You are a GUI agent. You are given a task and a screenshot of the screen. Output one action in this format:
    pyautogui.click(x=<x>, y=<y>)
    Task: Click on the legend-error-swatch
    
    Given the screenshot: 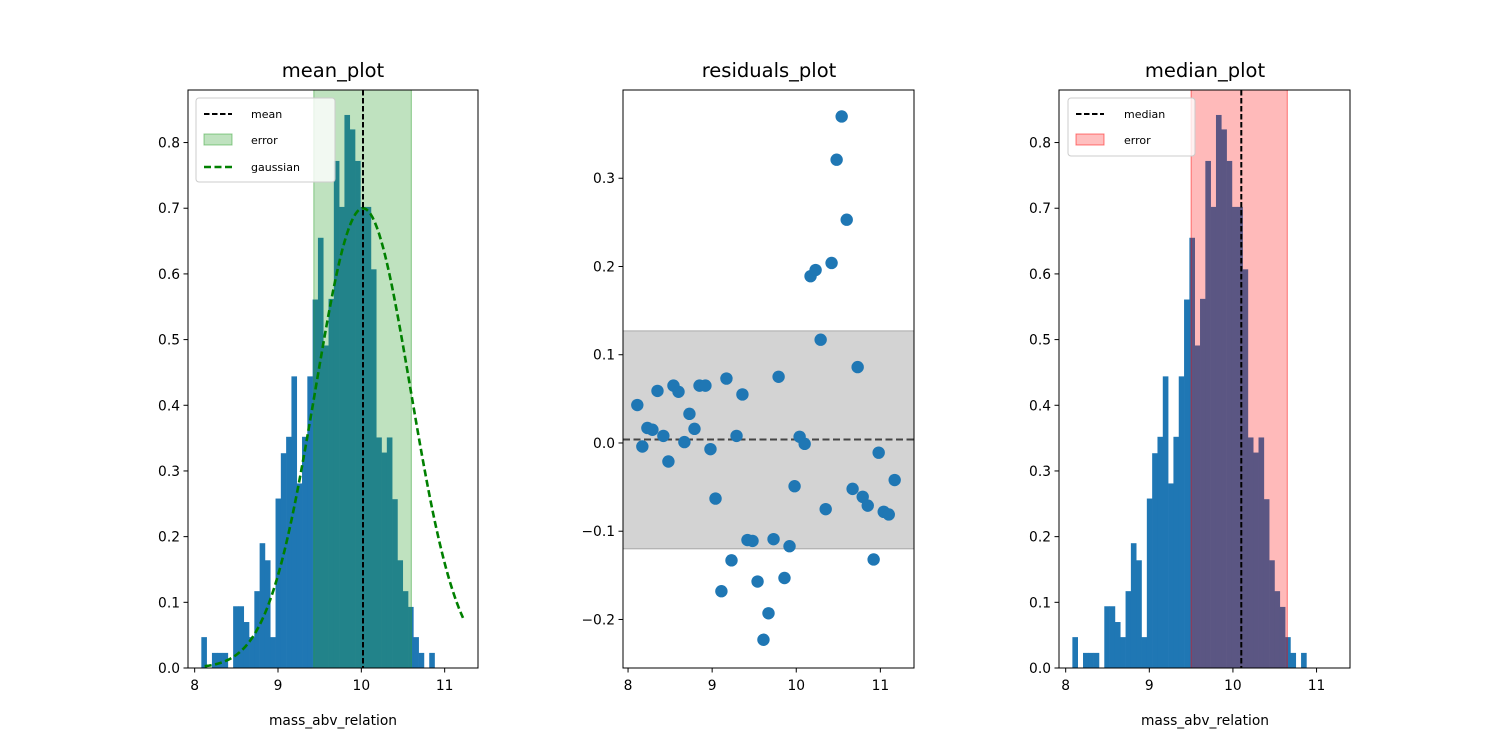 What is the action you would take?
    pyautogui.click(x=1090, y=139)
    